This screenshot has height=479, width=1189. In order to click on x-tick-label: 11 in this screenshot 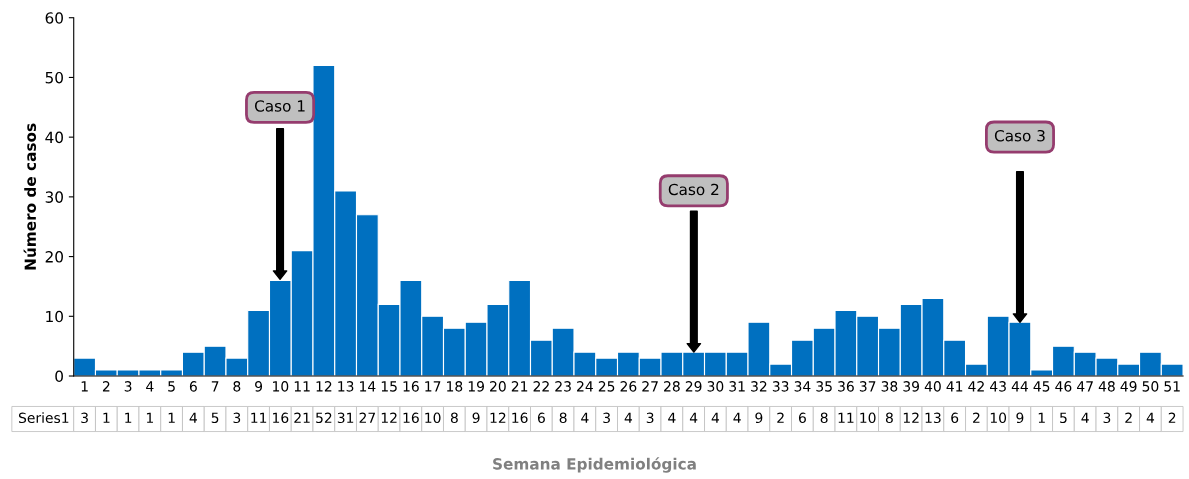, I will do `click(302, 386)`.